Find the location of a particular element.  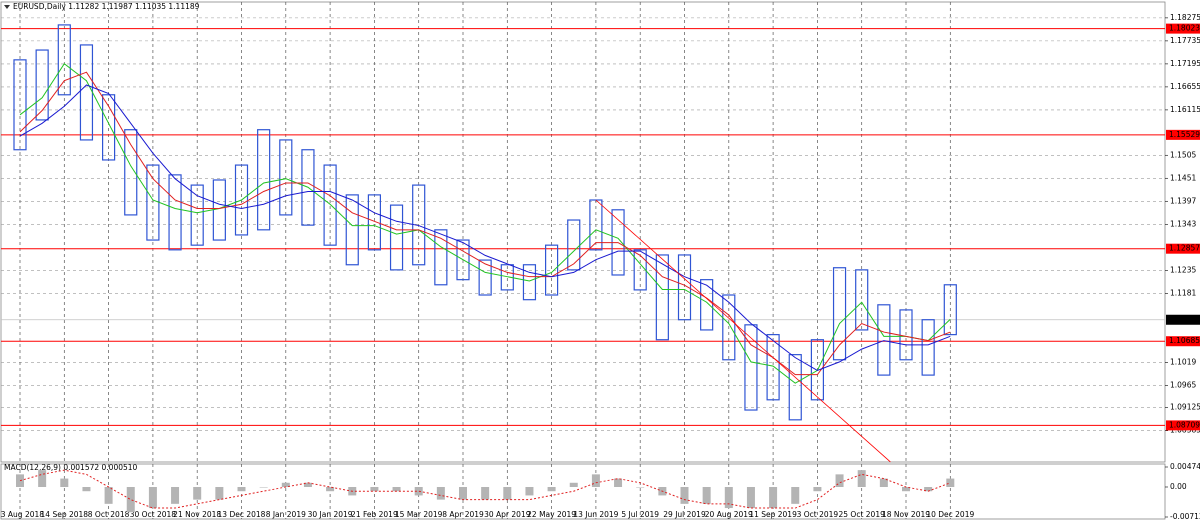

y-tick-label: 1.17195 is located at coordinates (1185, 63).